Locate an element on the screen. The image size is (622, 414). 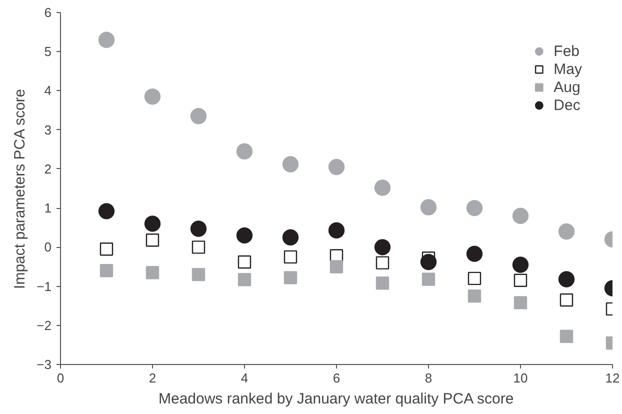
x-tick-label: 4 is located at coordinates (244, 378).